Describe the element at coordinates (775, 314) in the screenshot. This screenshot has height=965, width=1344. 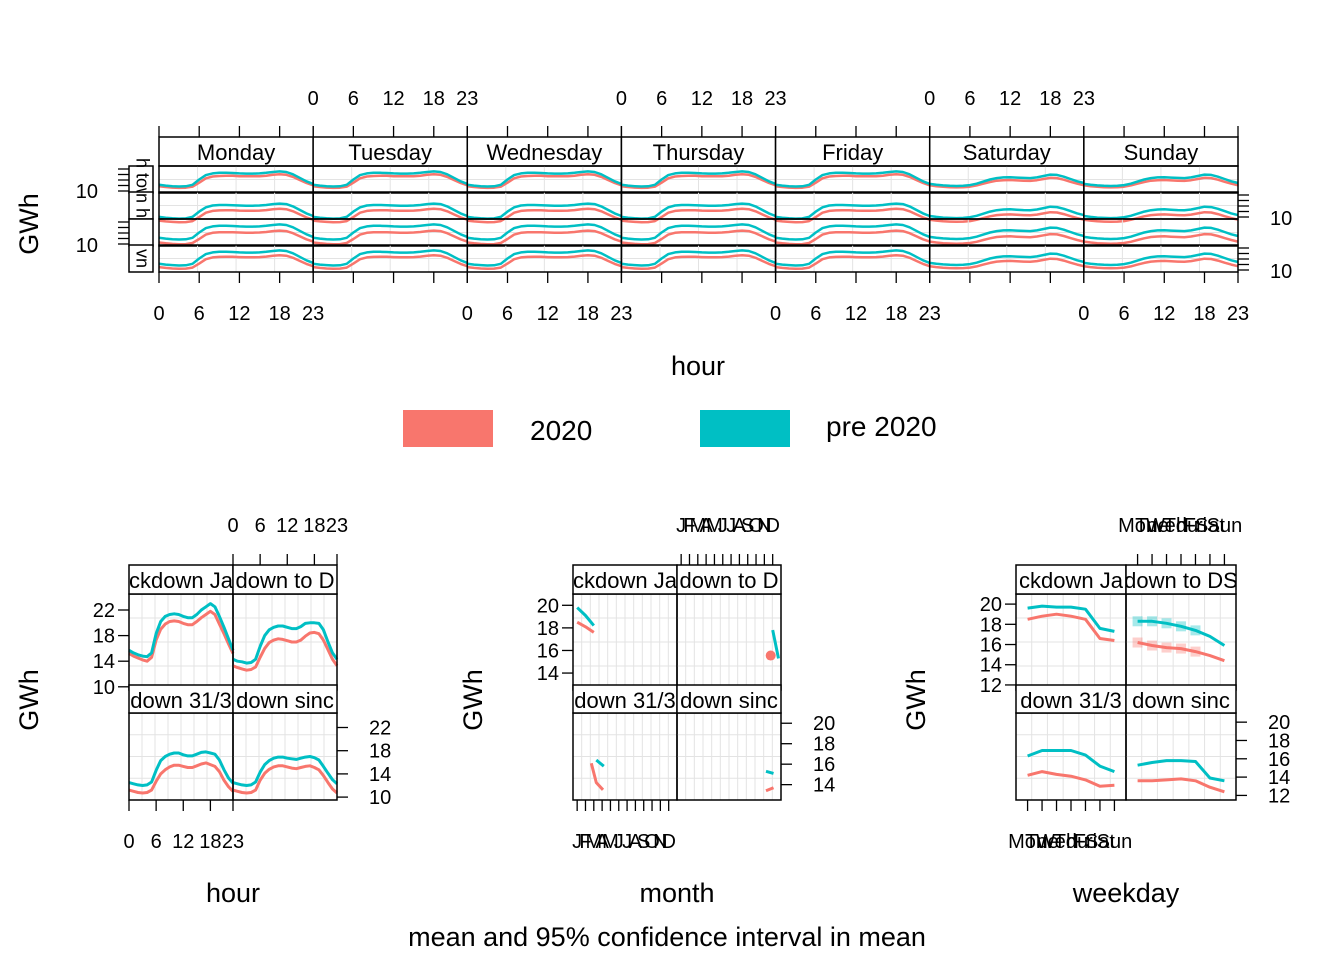
I see `x-tick-label: 0` at that location.